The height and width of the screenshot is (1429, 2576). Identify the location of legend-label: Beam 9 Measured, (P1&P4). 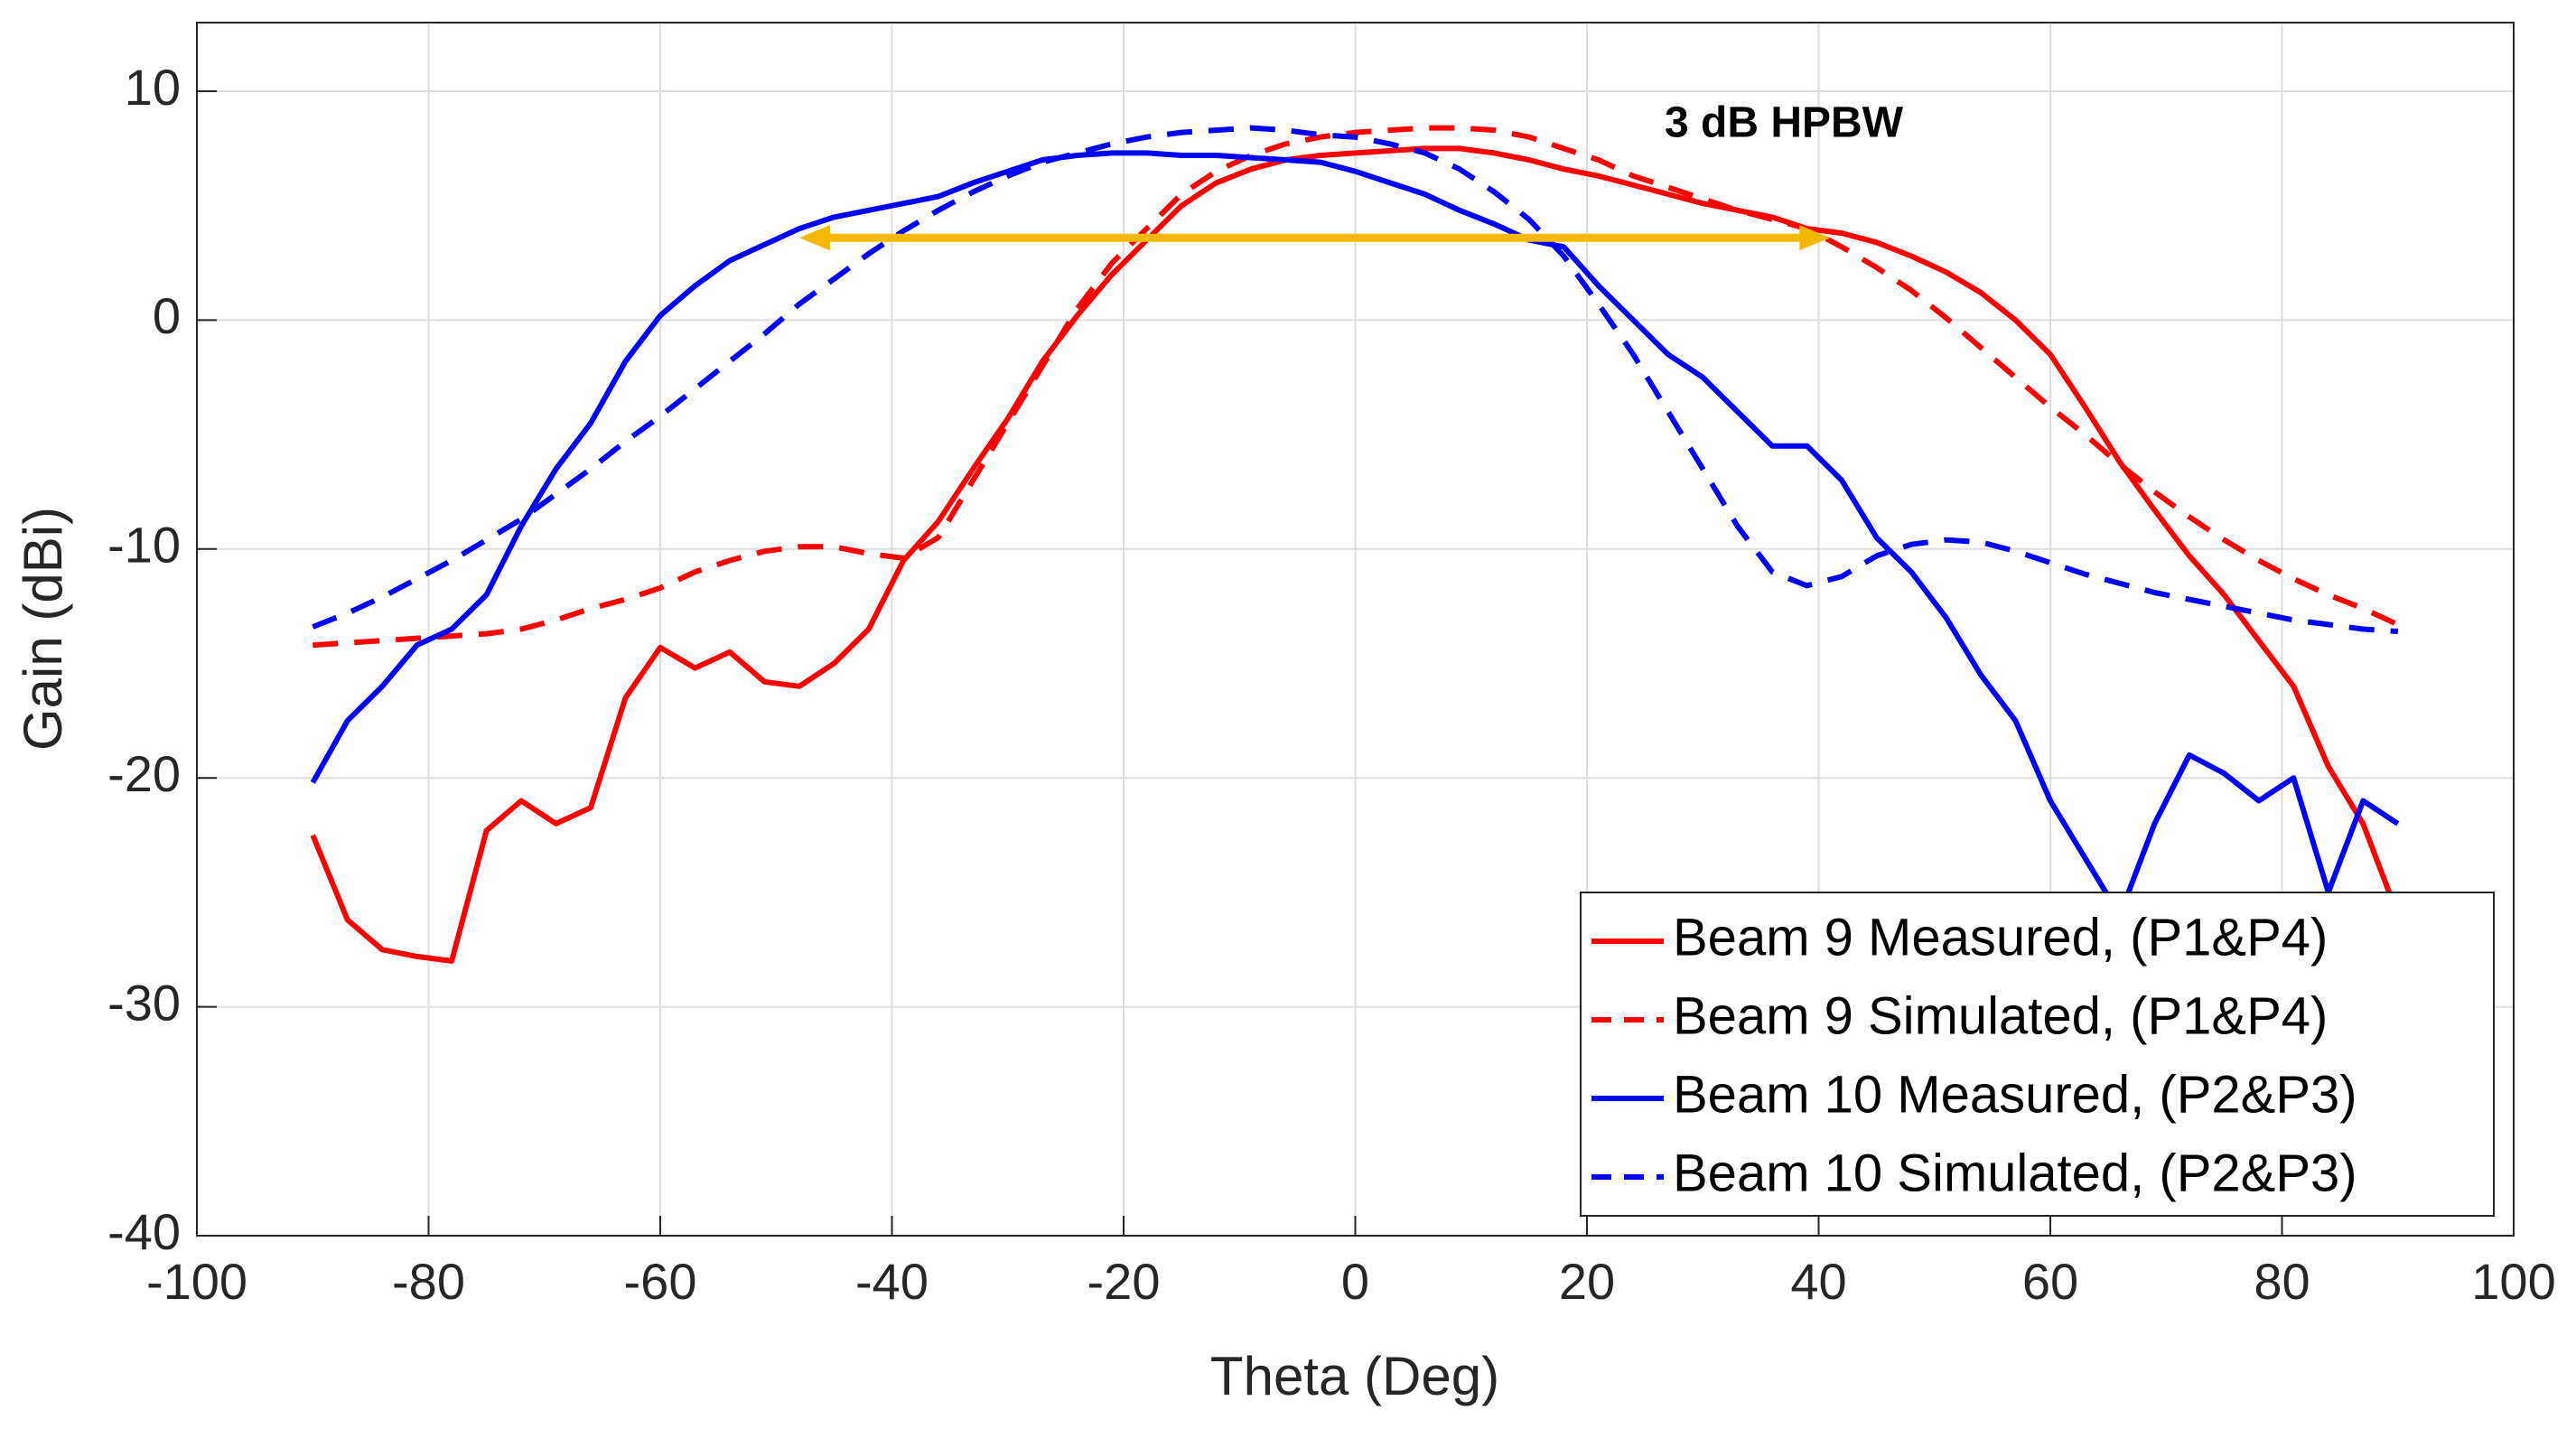
(2000, 937).